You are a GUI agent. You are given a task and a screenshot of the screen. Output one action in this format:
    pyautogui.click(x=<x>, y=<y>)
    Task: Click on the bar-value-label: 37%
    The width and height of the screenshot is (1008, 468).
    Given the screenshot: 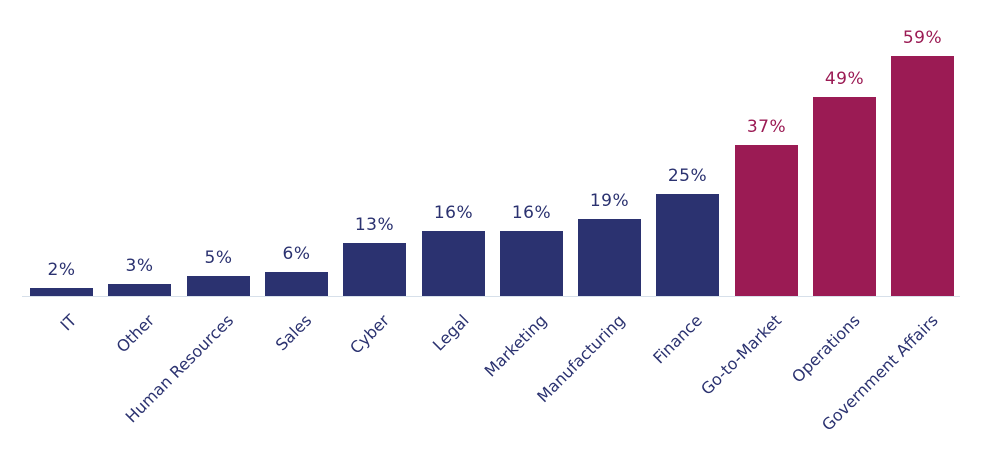 What is the action you would take?
    pyautogui.click(x=766, y=127)
    